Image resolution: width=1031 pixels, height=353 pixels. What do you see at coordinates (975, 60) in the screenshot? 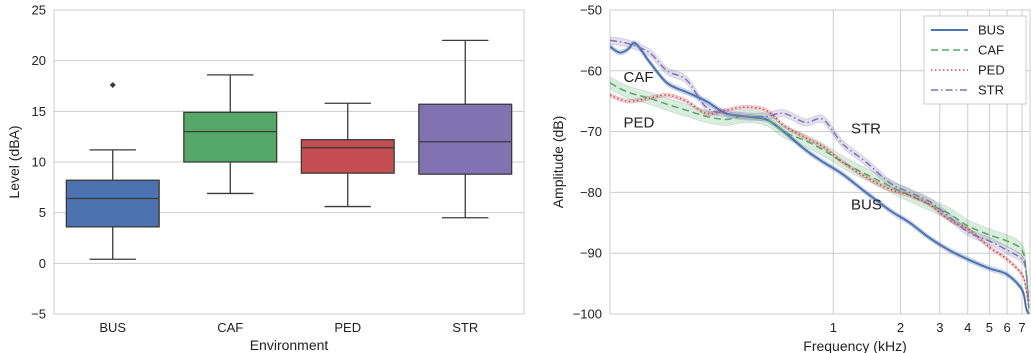
I see `spectrum-legend: BUS CAF PED STR` at bounding box center [975, 60].